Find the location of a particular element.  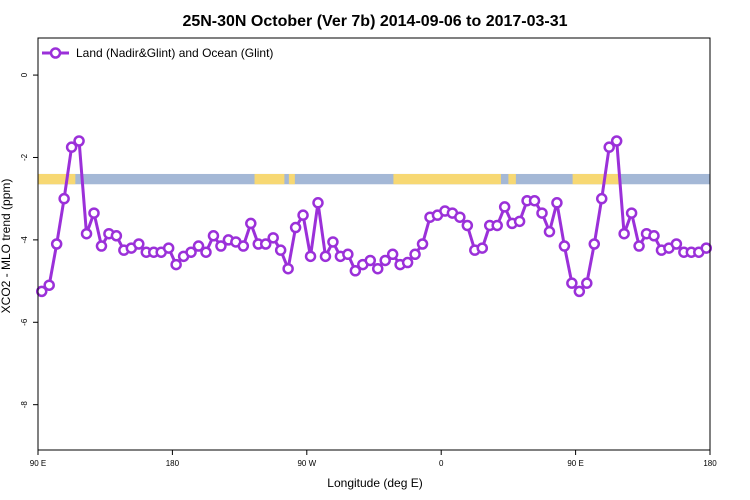

x-axis-label: Longitude (deg E) is located at coordinates (374, 483).